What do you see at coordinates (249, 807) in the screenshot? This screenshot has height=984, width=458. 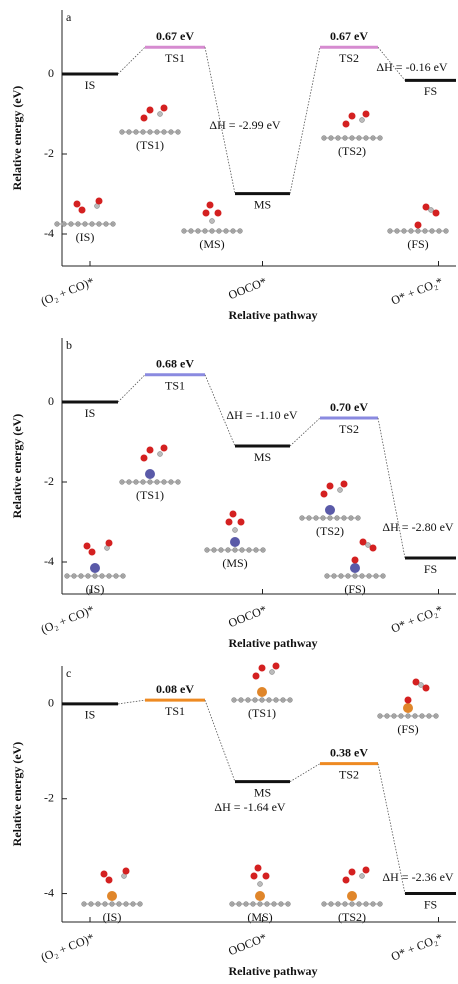 I see `enthalpy-annotation: ΔH = -1.64 eV` at bounding box center [249, 807].